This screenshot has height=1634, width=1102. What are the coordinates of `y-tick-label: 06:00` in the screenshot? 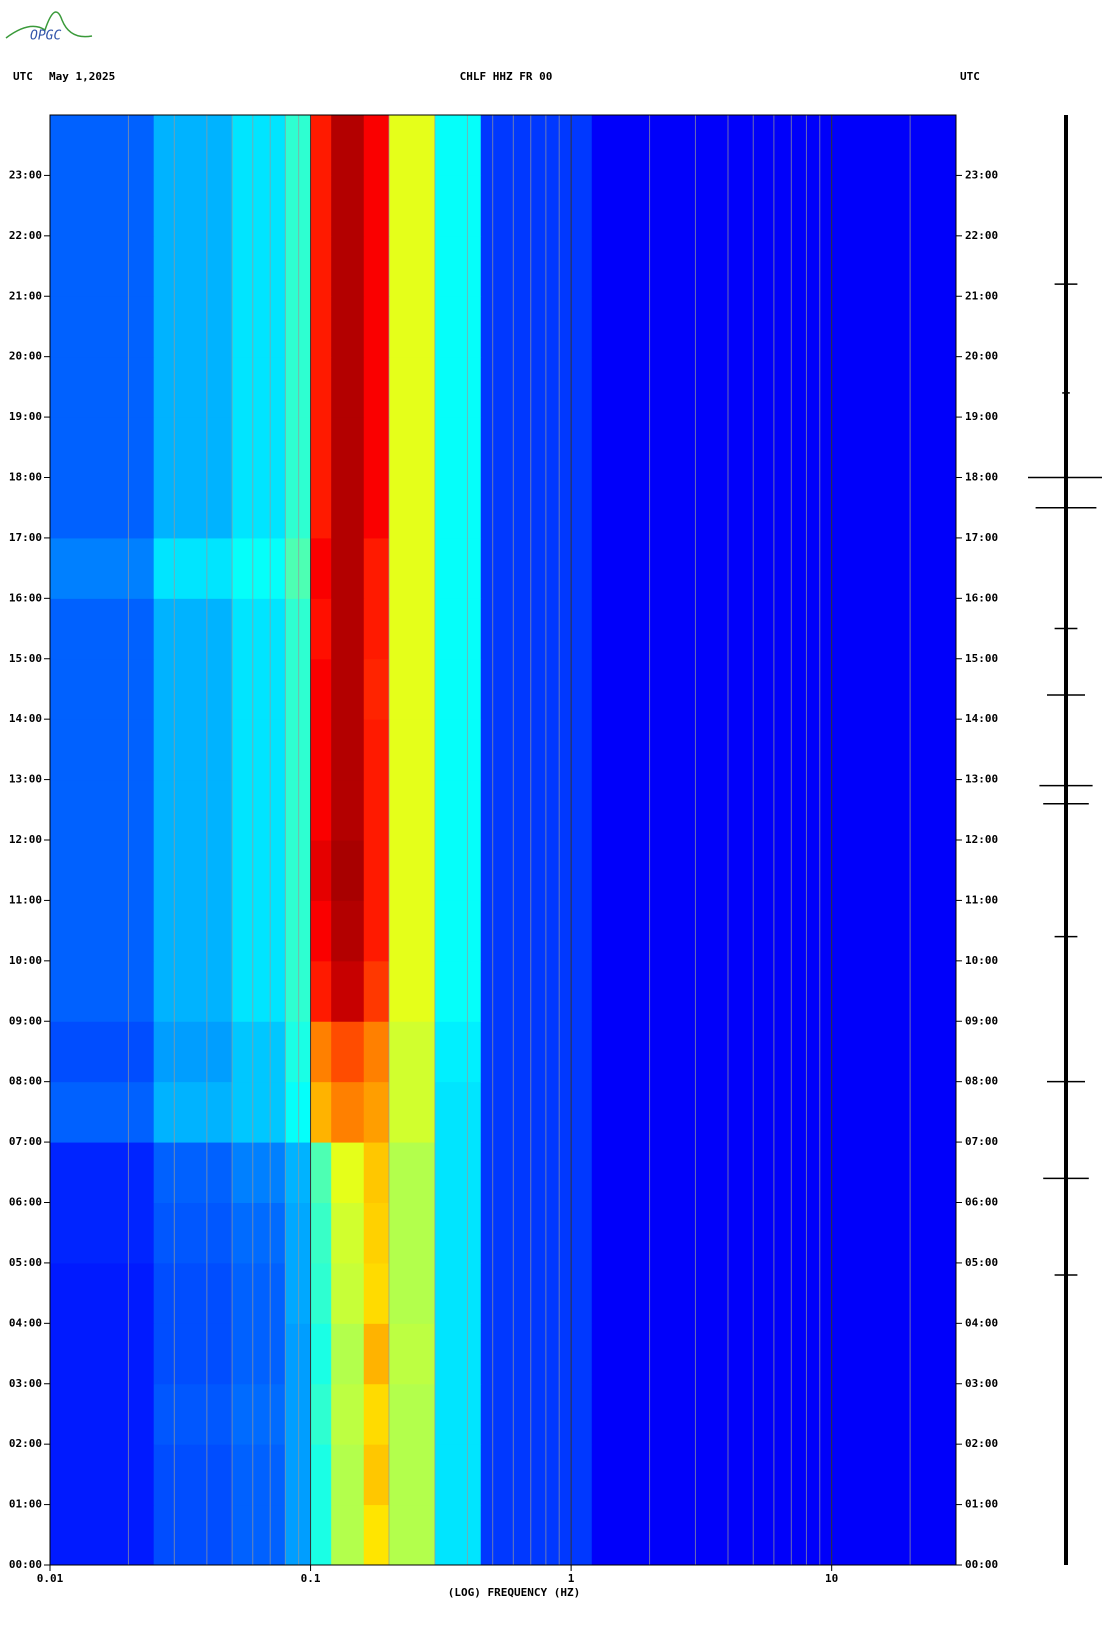 It's located at (981, 1202).